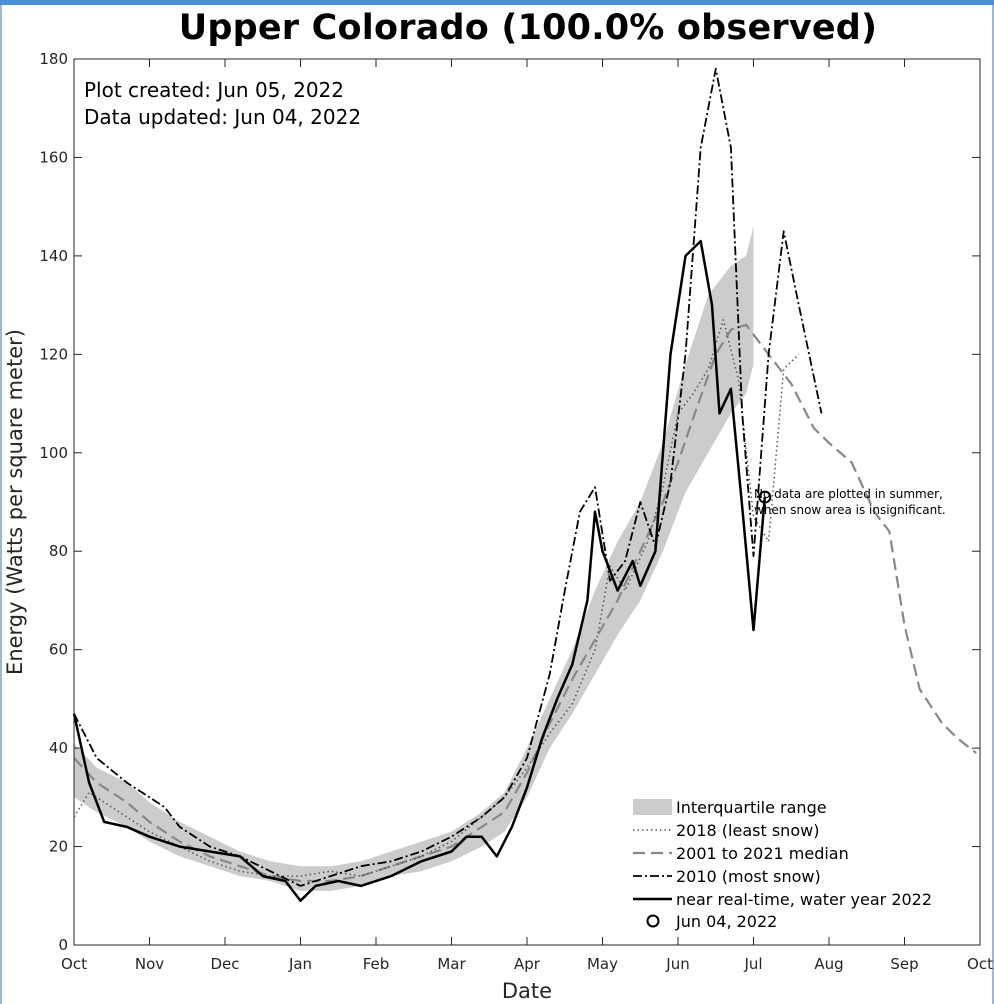  Describe the element at coordinates (149, 964) in the screenshot. I see `x-tick-label-1: Nov` at that location.